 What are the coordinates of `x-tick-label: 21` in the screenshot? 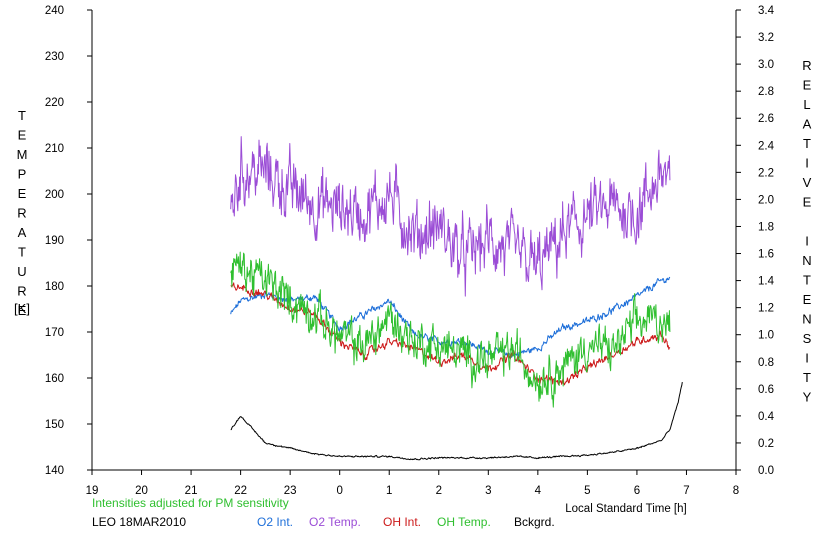 It's located at (191, 491).